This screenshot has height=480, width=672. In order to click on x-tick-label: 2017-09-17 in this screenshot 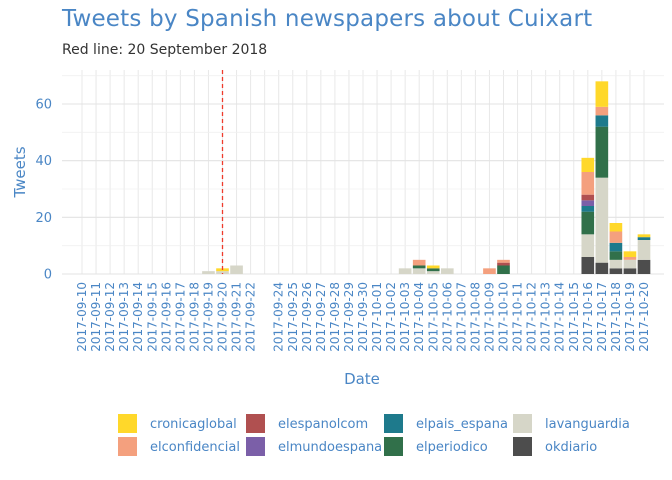, I will do `click(180, 317)`.